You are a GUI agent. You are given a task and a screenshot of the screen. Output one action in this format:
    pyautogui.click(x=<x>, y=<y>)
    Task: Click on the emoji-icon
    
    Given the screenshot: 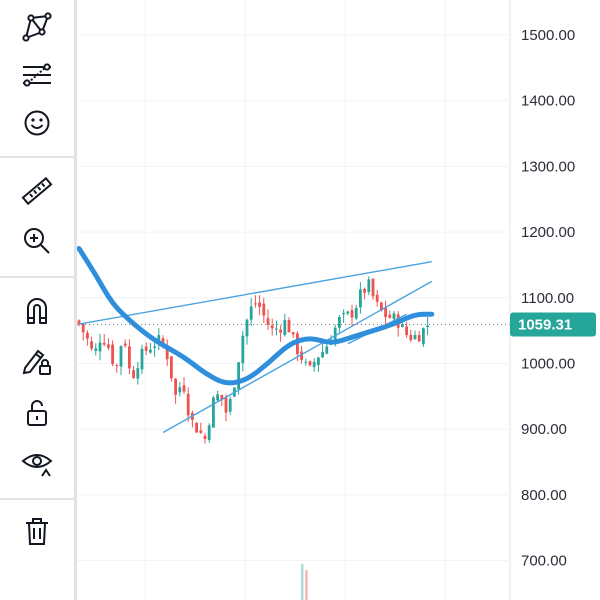 What is the action you would take?
    pyautogui.click(x=37, y=123)
    